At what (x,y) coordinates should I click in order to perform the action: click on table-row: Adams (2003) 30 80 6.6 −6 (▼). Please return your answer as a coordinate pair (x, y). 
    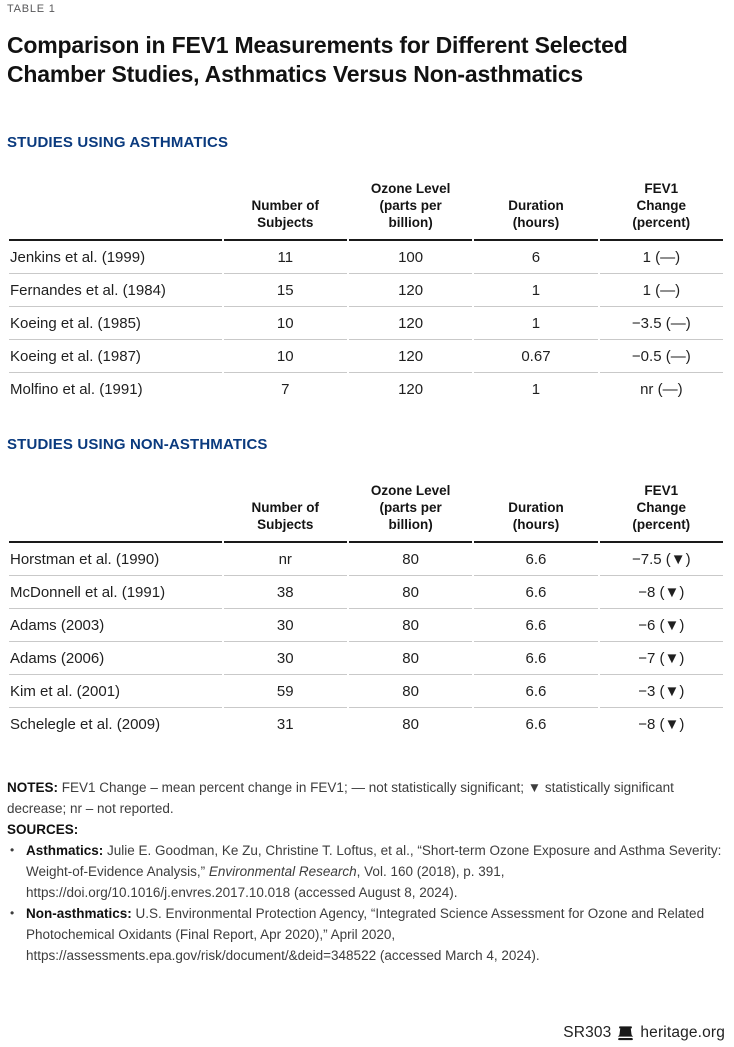
    Looking at the image, I should click on (366, 625).